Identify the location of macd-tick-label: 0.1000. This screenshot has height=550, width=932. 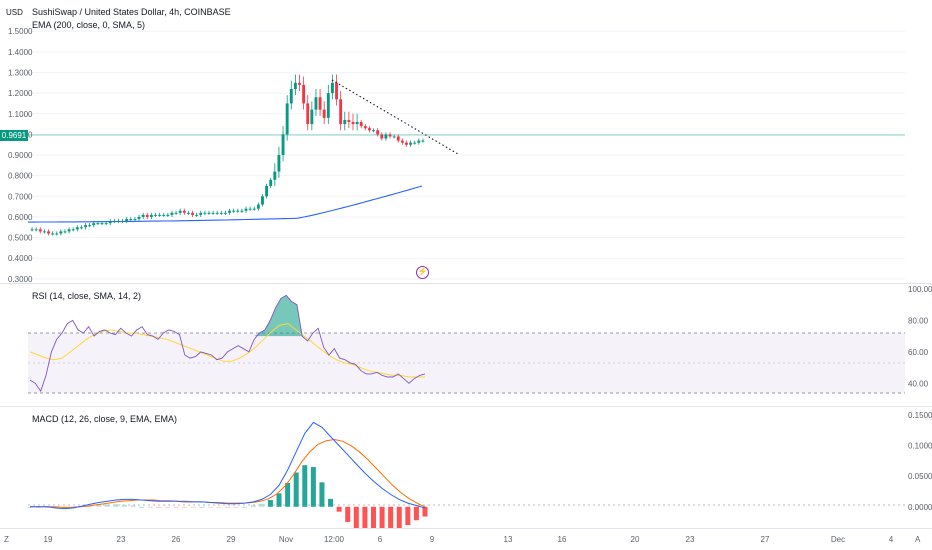
(920, 446).